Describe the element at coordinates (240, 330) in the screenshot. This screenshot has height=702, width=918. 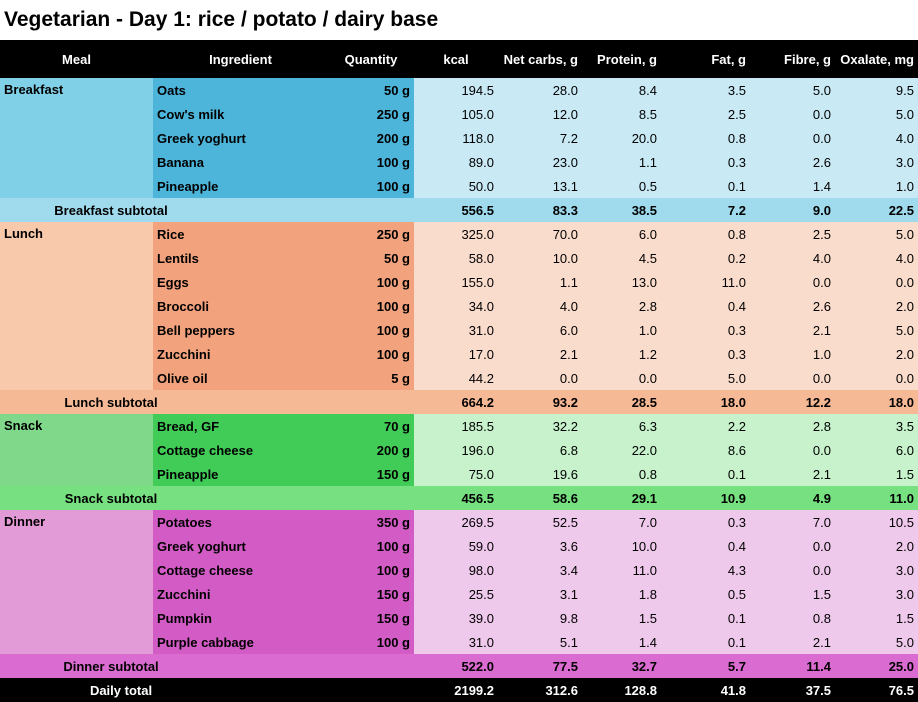
I see `ingredient: Bell peppers` at that location.